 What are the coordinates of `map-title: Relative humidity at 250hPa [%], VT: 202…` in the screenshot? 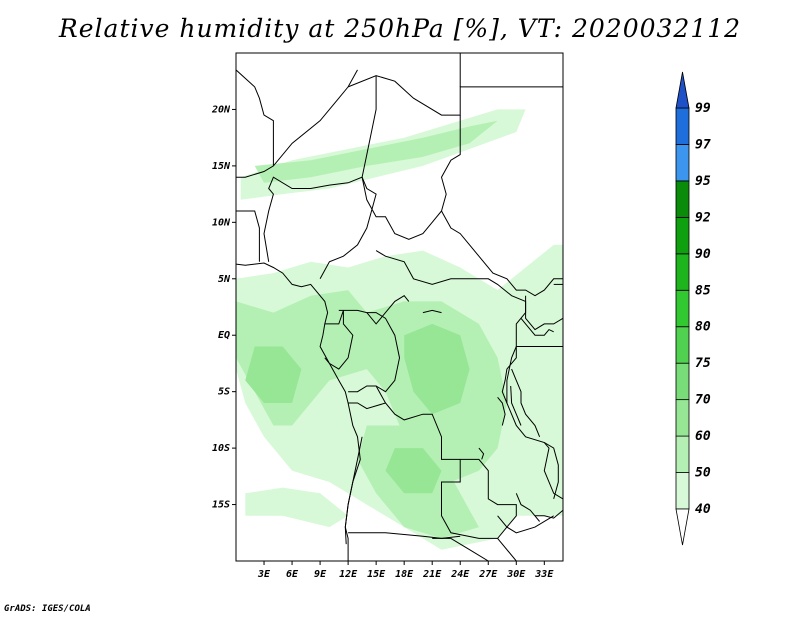 It's located at (400, 28).